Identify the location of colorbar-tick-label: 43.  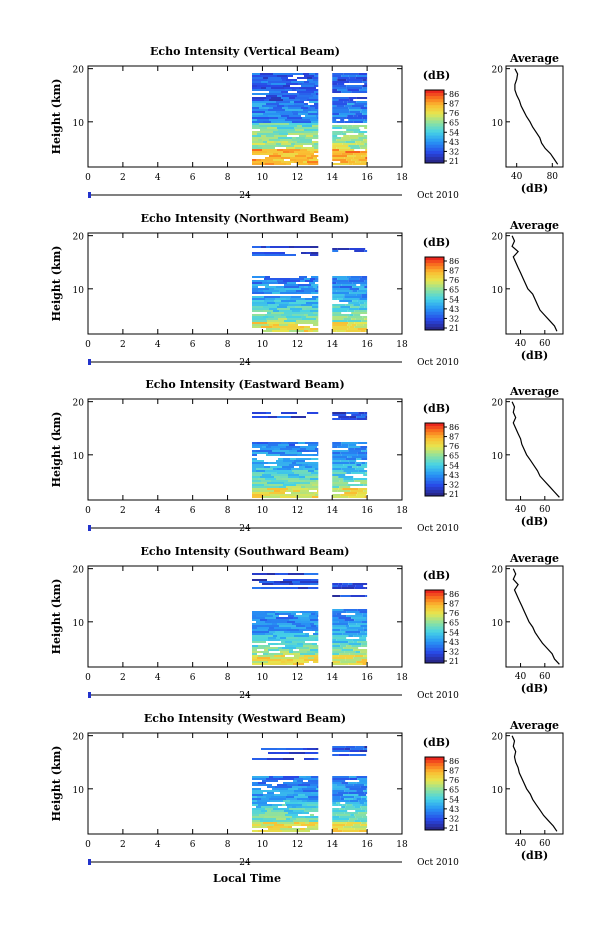
(454, 642).